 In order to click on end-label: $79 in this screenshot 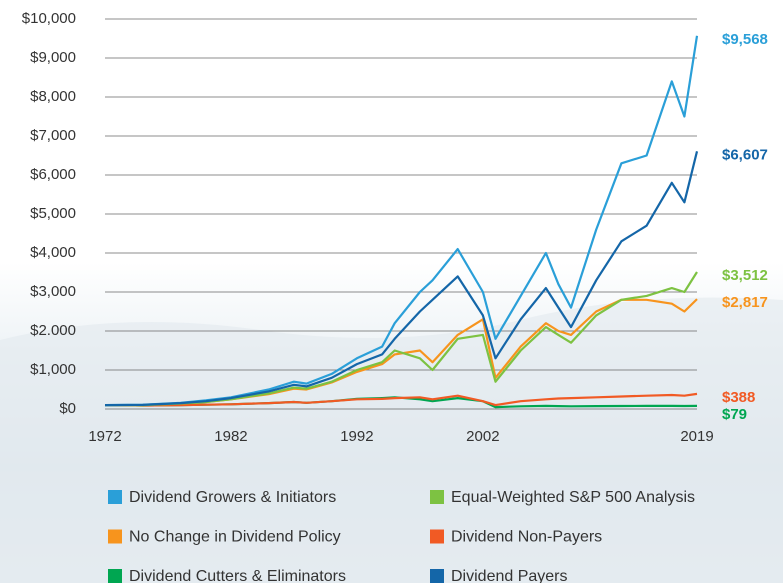, I will do `click(734, 414)`.